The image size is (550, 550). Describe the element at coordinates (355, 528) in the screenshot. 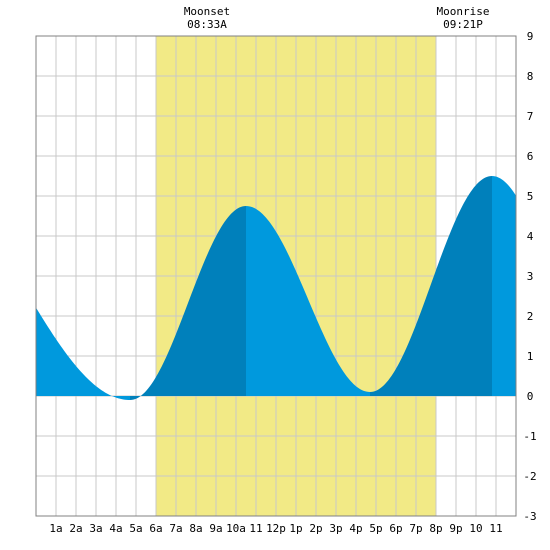

I see `x-tick-label: 4p` at that location.